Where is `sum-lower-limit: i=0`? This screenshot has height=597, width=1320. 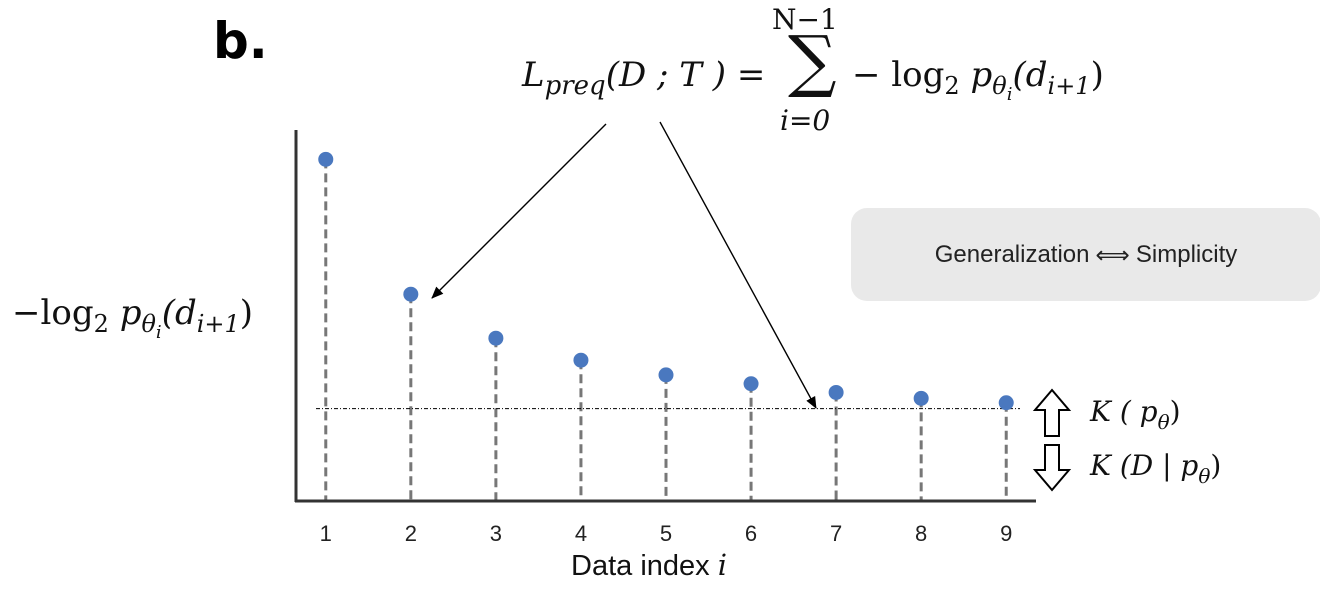 sum-lower-limit: i=0 is located at coordinates (805, 120).